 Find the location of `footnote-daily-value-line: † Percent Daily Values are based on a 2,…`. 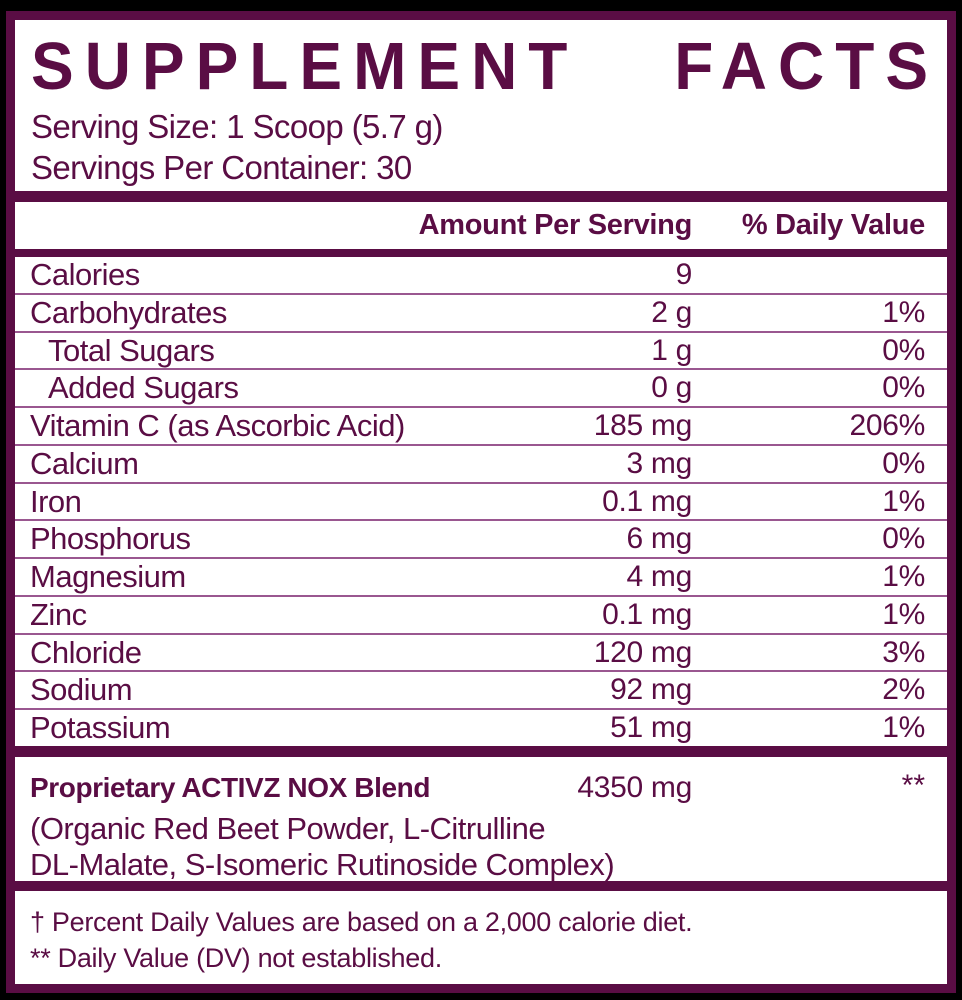

footnote-daily-value-line: † Percent Daily Values are based on a 2,… is located at coordinates (361, 922).